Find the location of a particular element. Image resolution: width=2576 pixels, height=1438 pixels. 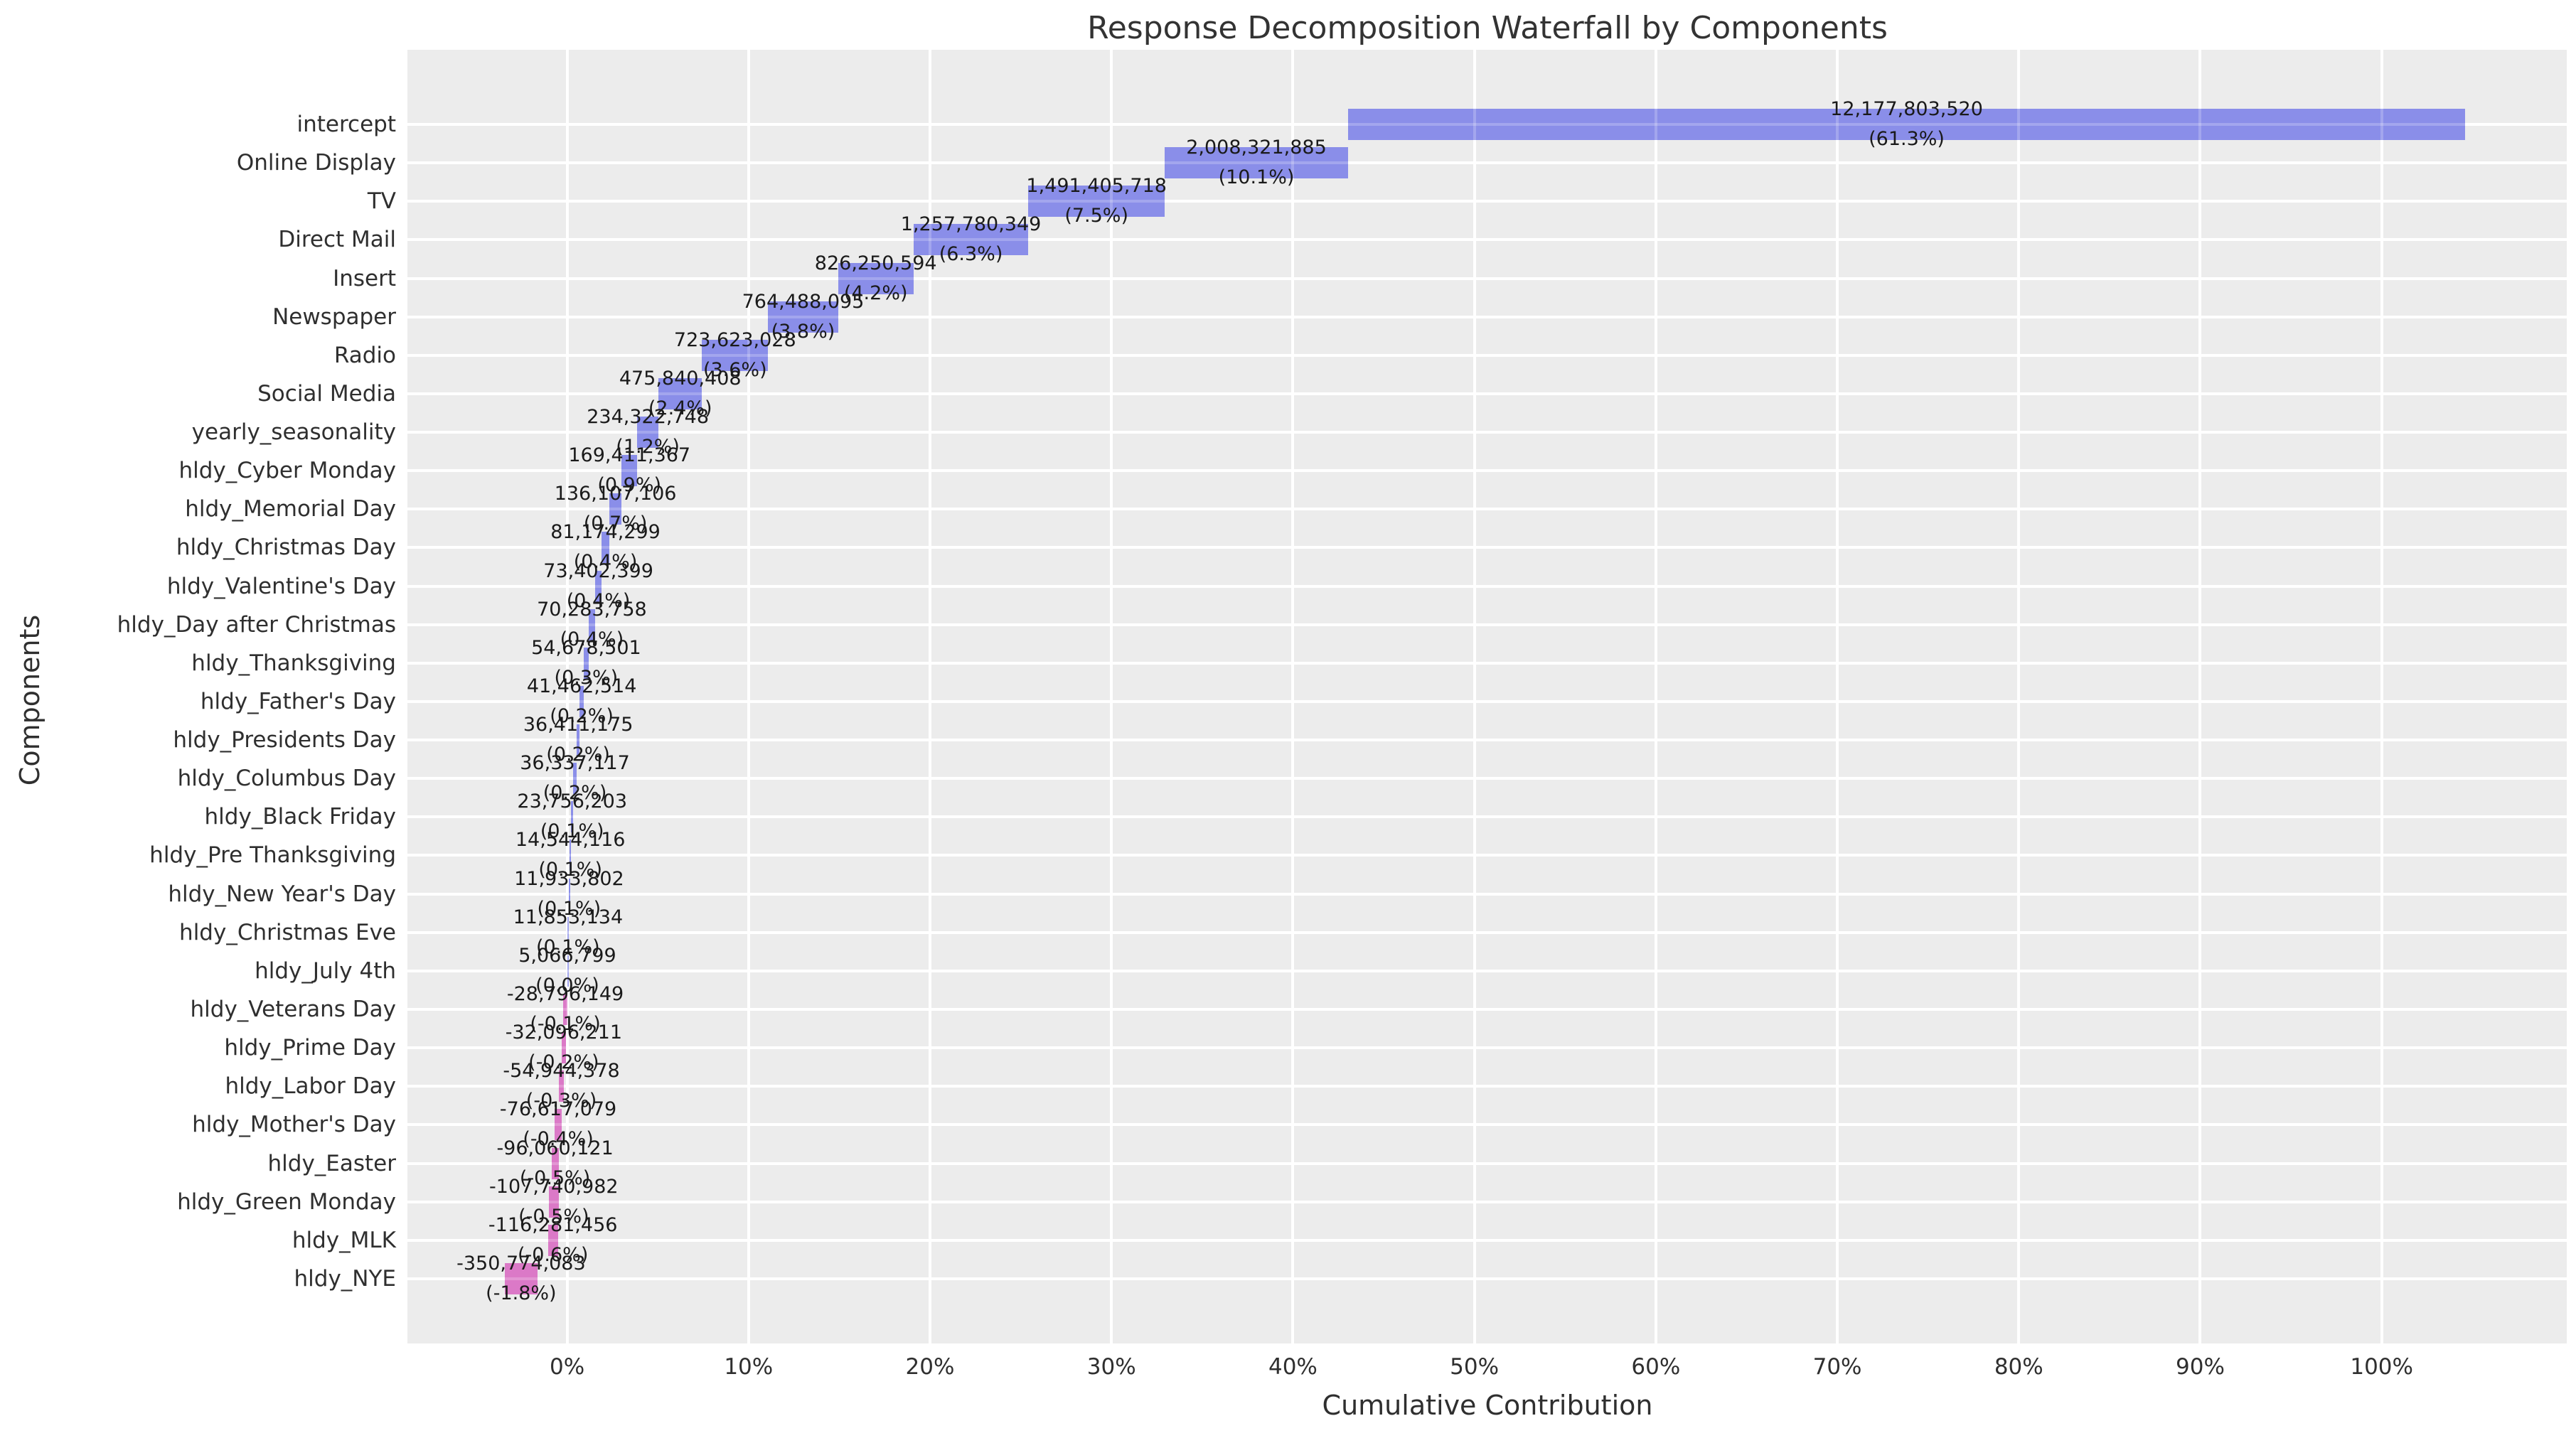

y-tick-label: hldy_Thanksgiving is located at coordinates (293, 663).